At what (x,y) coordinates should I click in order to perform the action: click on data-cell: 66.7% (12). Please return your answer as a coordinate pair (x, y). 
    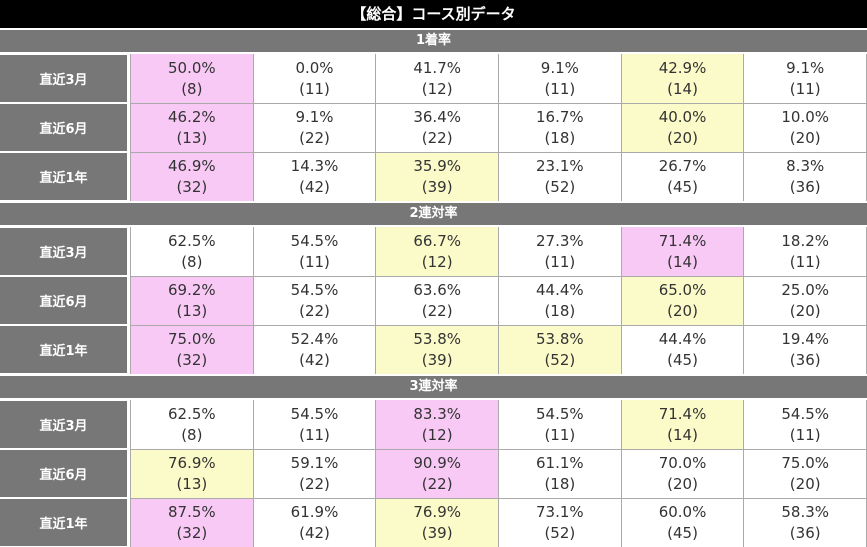
    Looking at the image, I should click on (437, 251).